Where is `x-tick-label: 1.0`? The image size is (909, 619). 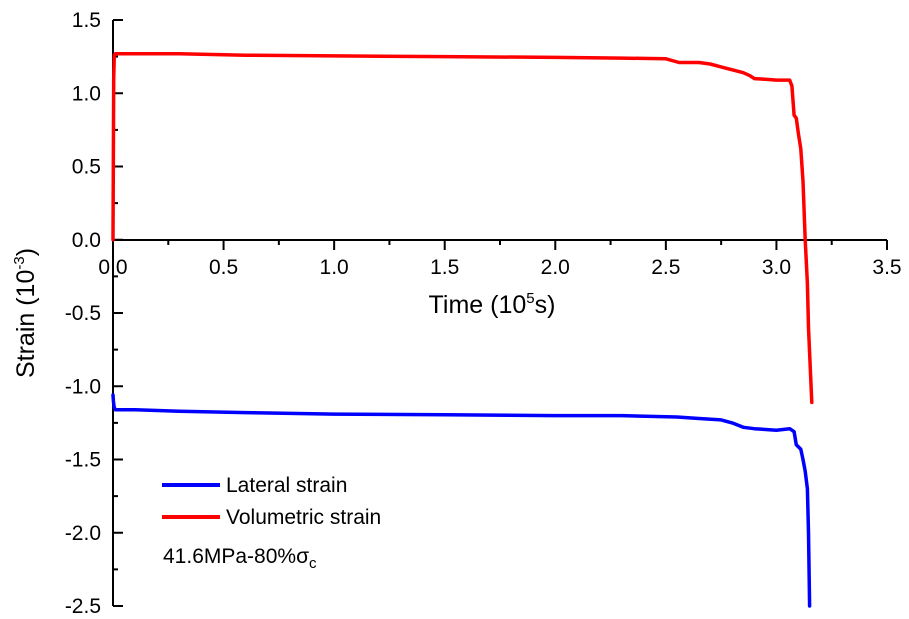
x-tick-label: 1.0 is located at coordinates (334, 267).